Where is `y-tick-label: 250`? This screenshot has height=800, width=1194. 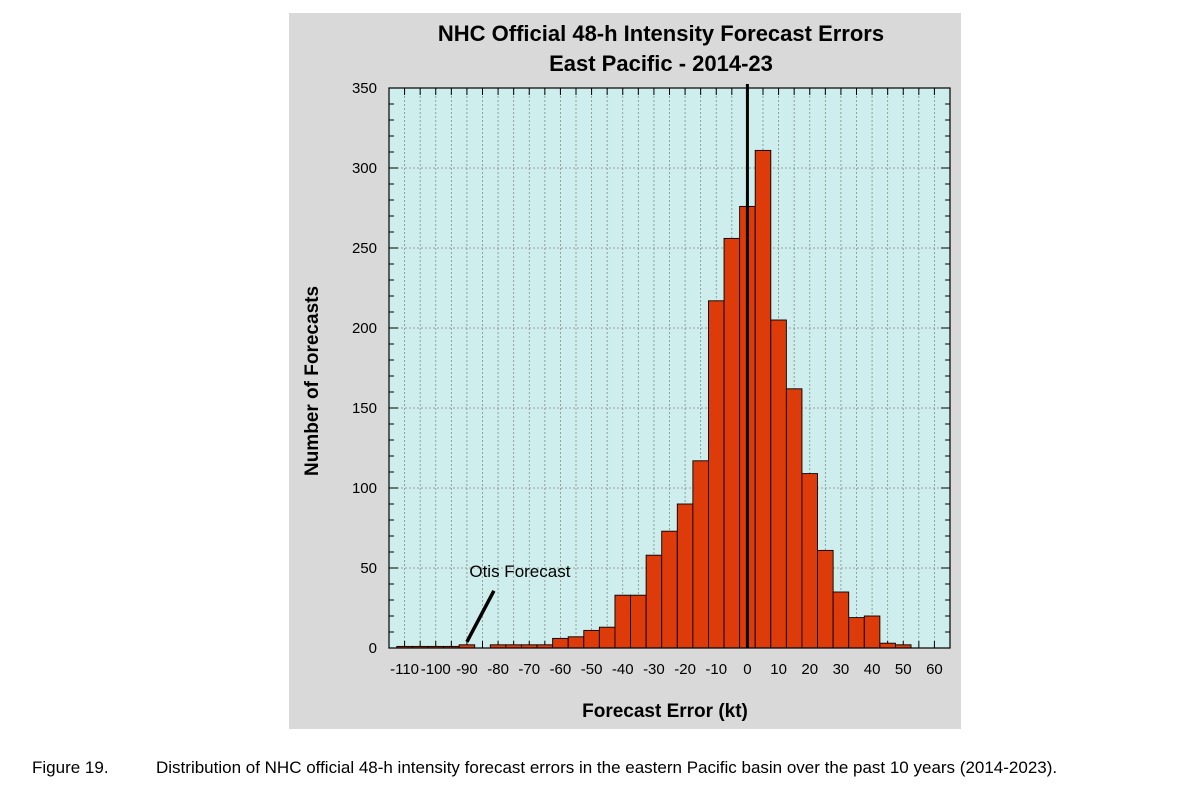
y-tick-label: 250 is located at coordinates (364, 248).